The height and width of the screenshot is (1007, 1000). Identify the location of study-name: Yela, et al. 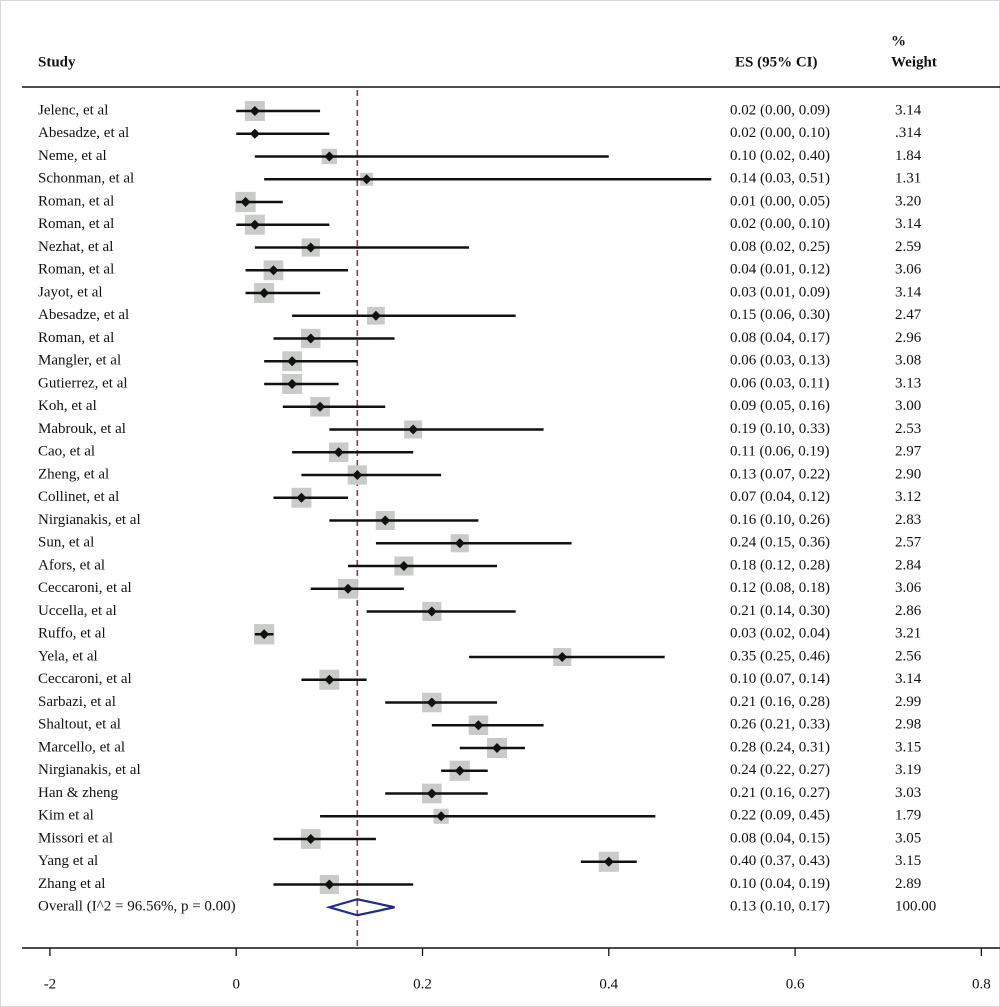
(68, 656).